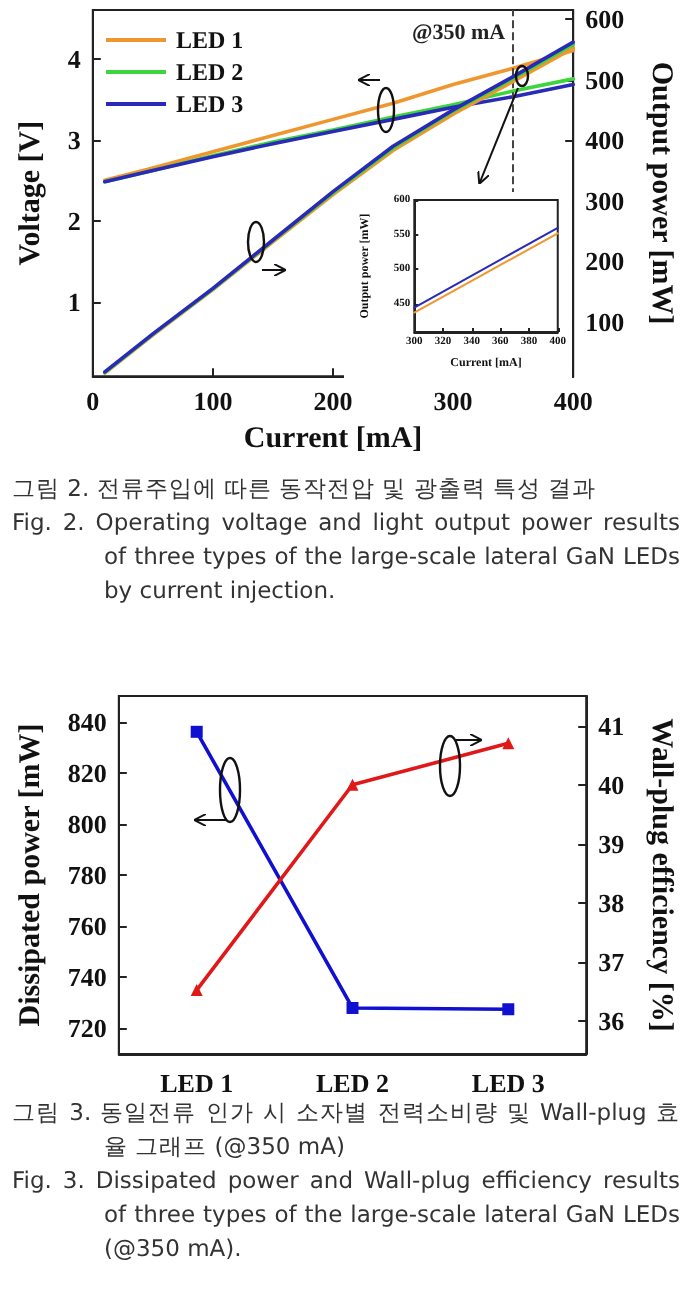 This screenshot has height=1314, width=692. What do you see at coordinates (74, 301) in the screenshot?
I see `y-tick-label: 1` at bounding box center [74, 301].